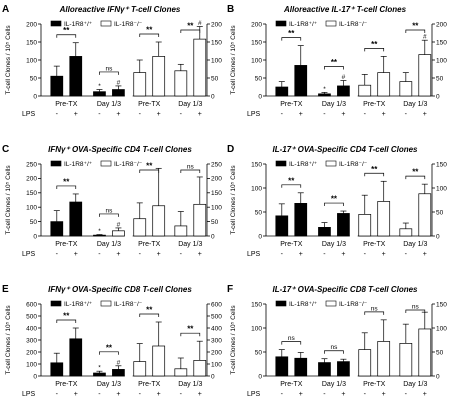  I want to click on y-right-tick-label: 0, so click(438, 376).